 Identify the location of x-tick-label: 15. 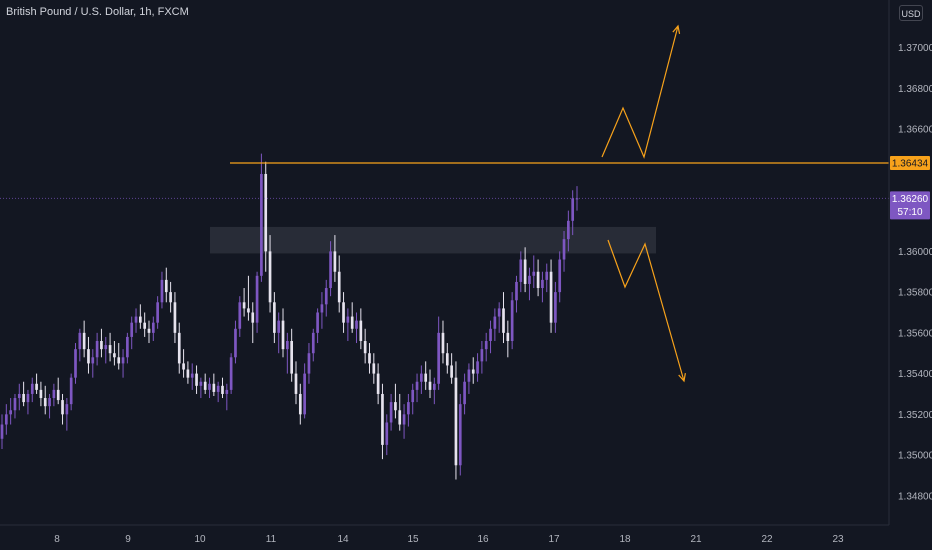
(413, 539).